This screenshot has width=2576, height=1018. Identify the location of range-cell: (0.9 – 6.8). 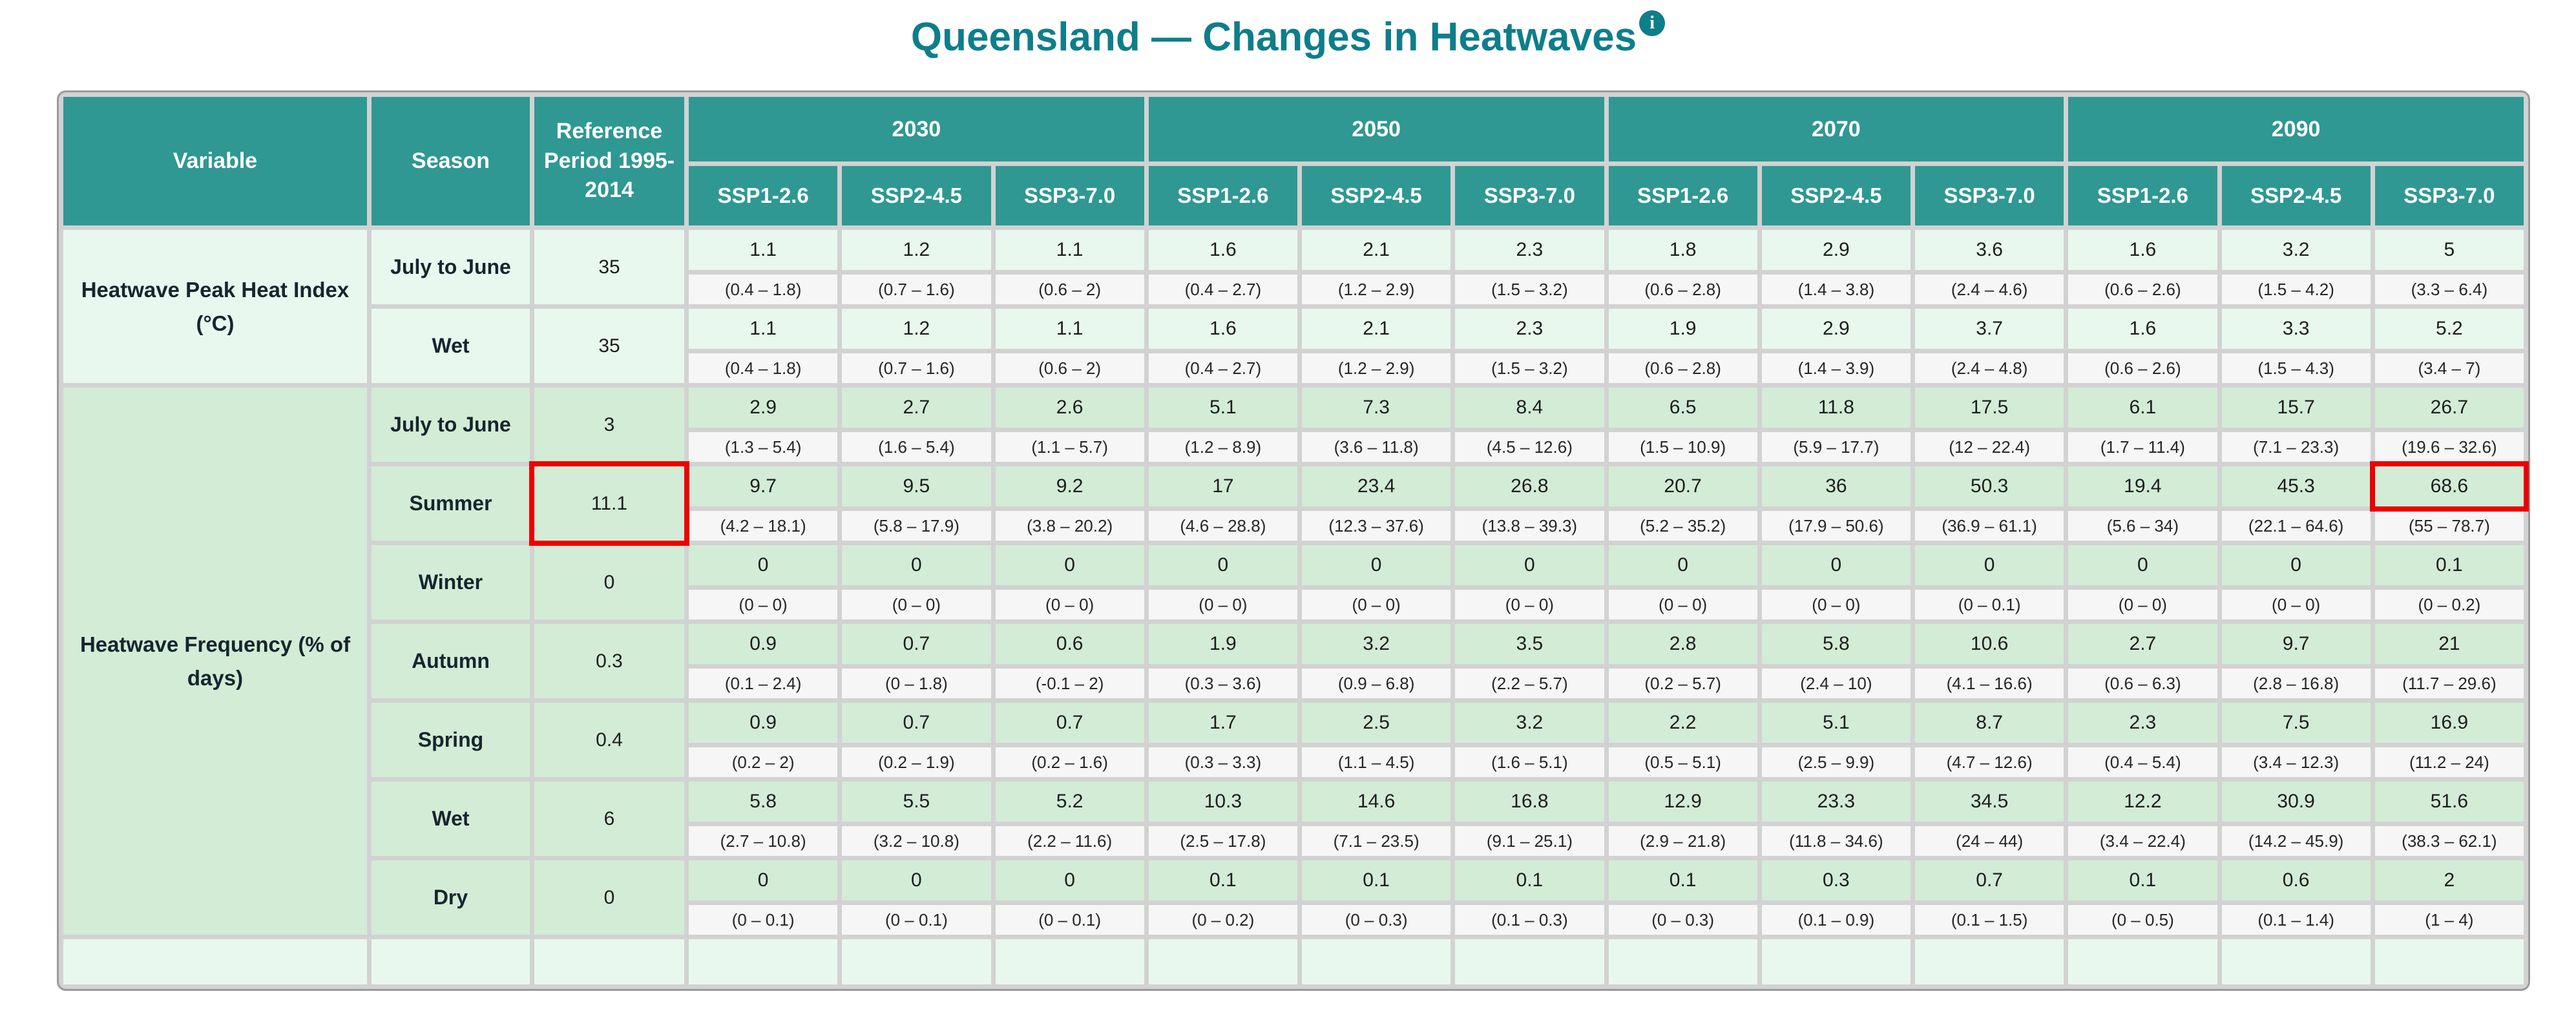
(1376, 683).